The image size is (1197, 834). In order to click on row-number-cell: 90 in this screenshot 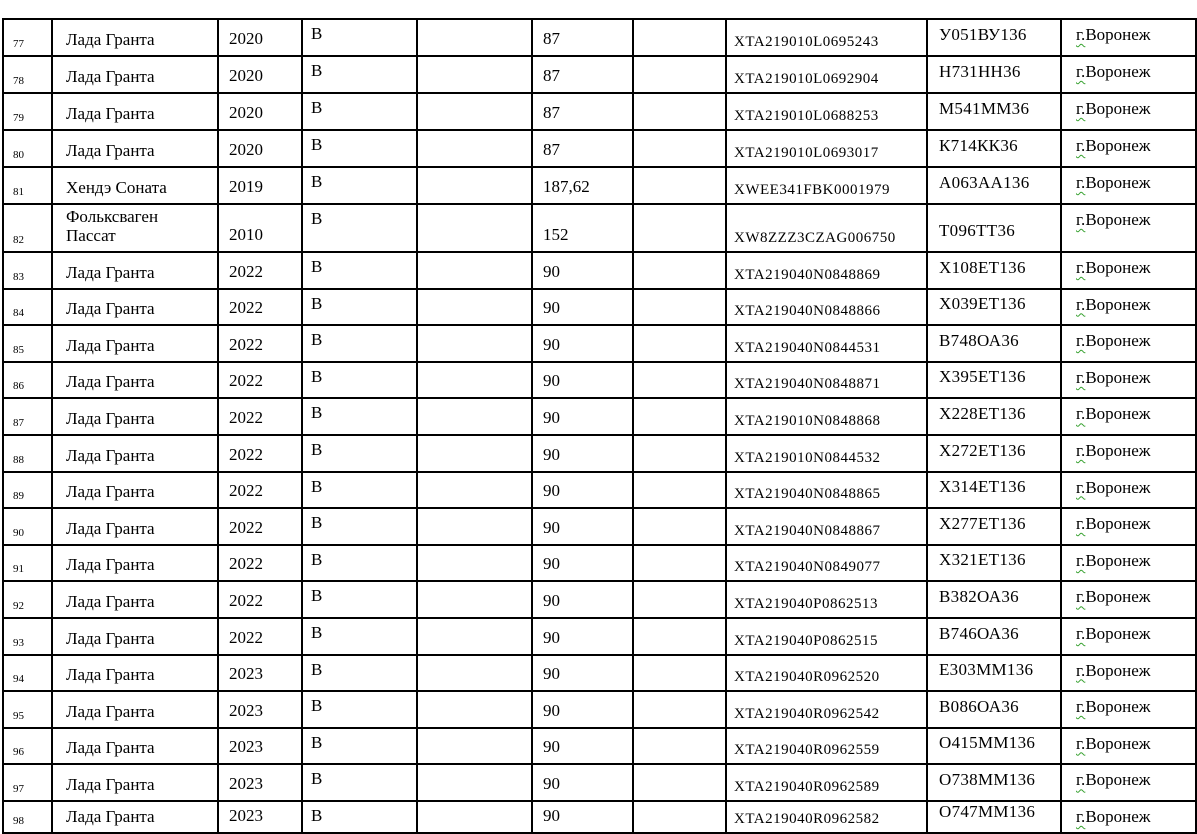, I will do `click(27, 526)`.